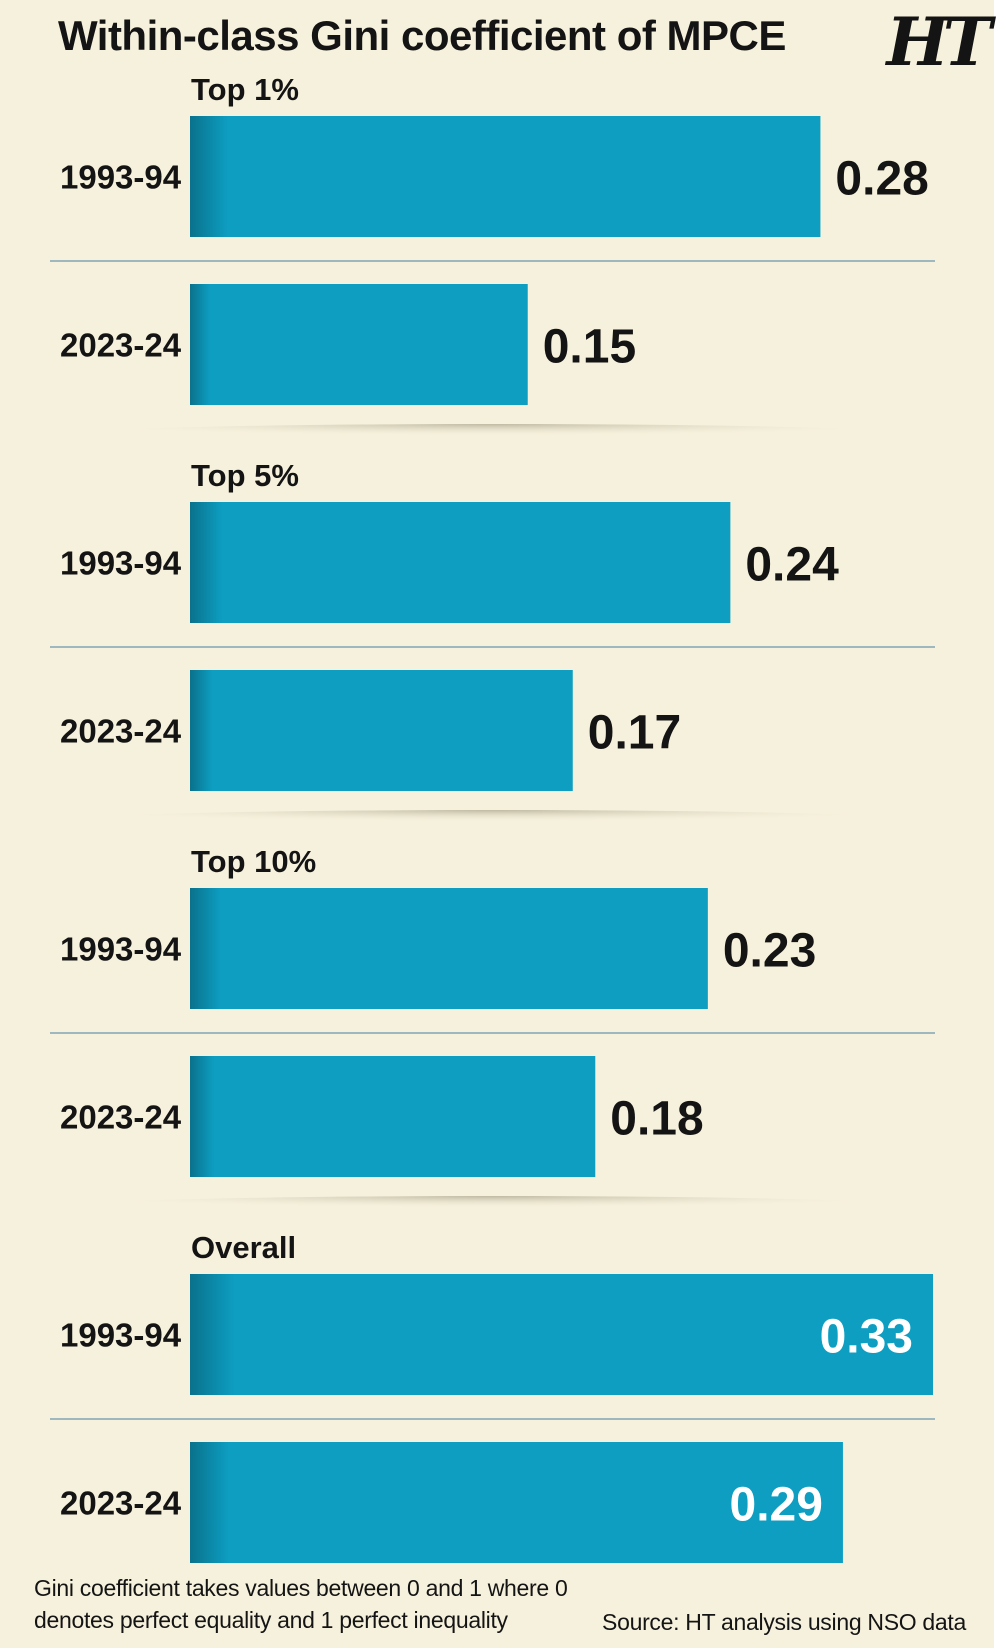  Describe the element at coordinates (121, 949) in the screenshot. I see `category-label-top-10-1993-94: 1993-94` at that location.